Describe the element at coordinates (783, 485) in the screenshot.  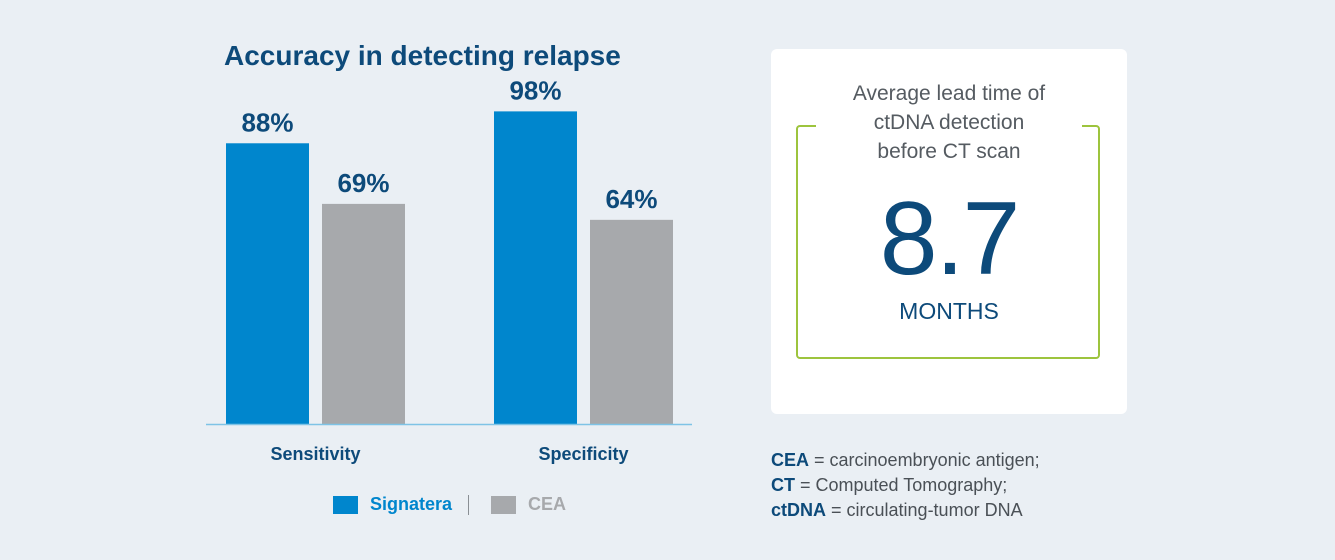
I see `footnote-term: CT` at that location.